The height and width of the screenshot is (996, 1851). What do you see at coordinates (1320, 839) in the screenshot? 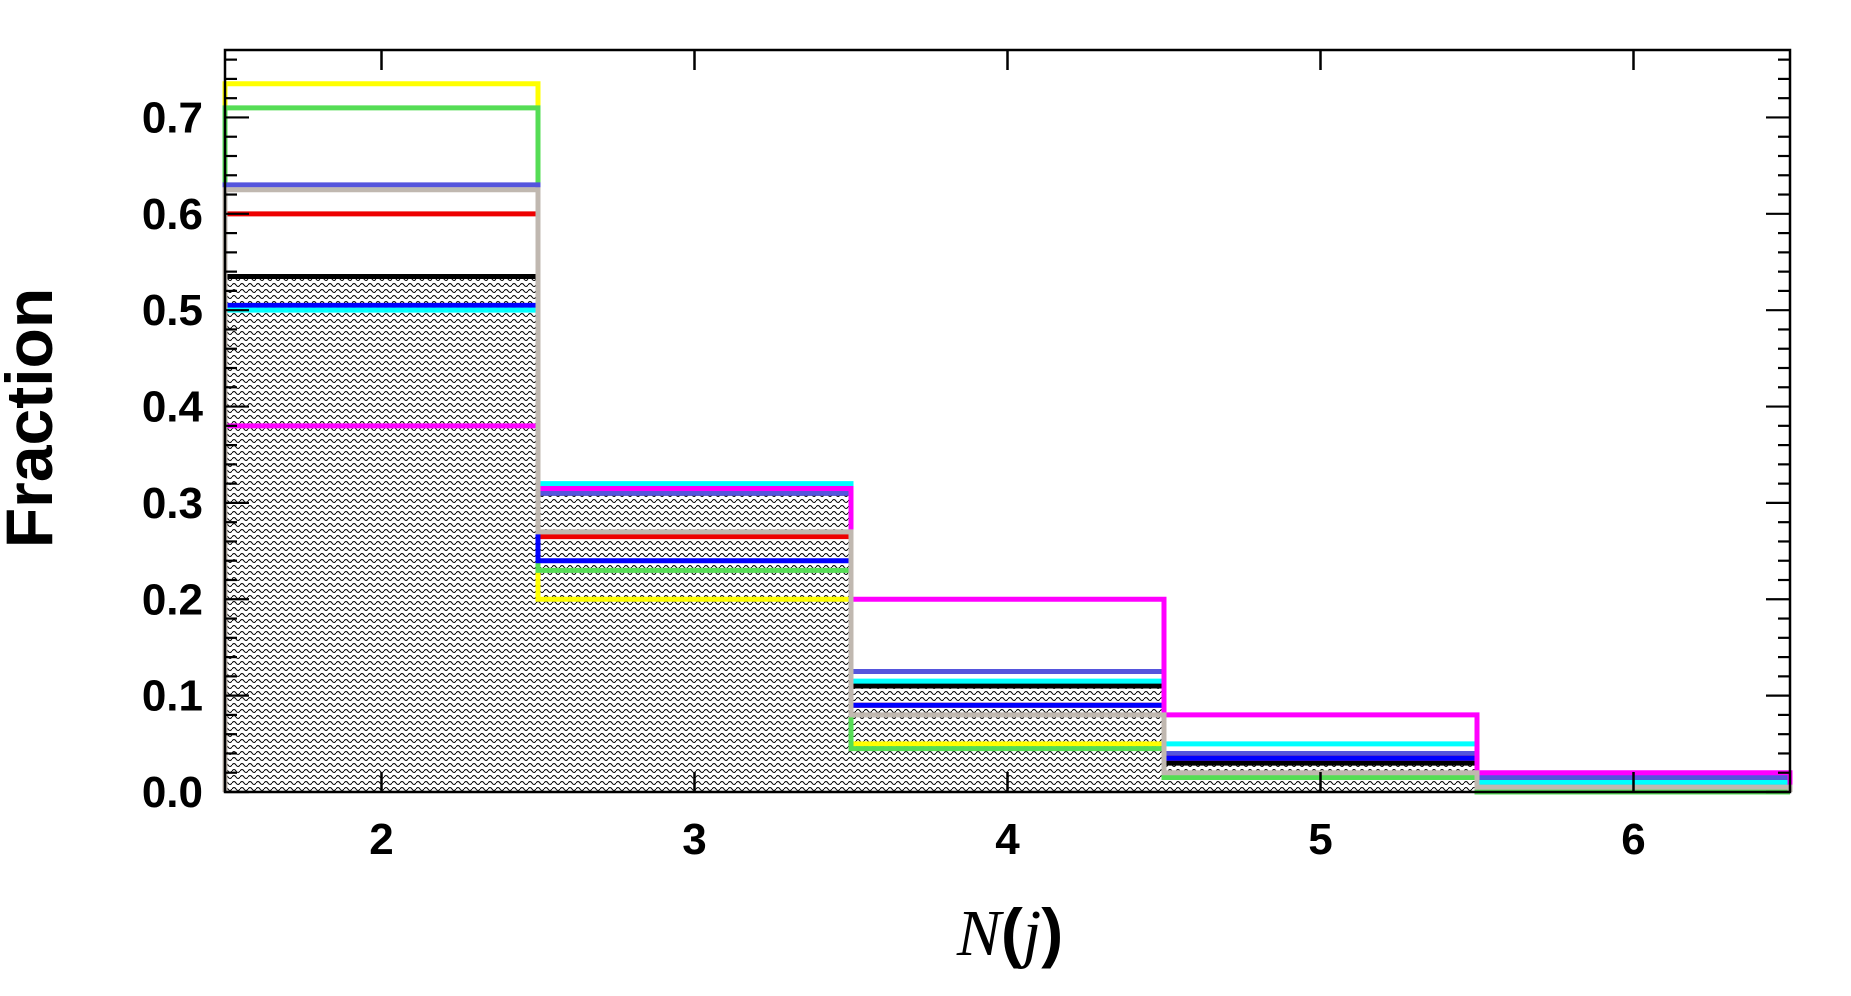
I see `x-tick-label: 5` at bounding box center [1320, 839].